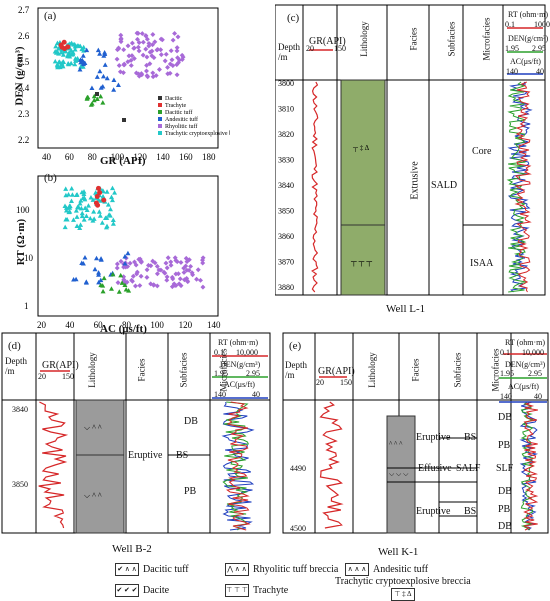  What do you see at coordinates (181, 119) in the screenshot?
I see `a-legend-label: Andesitic tuff` at bounding box center [181, 119].